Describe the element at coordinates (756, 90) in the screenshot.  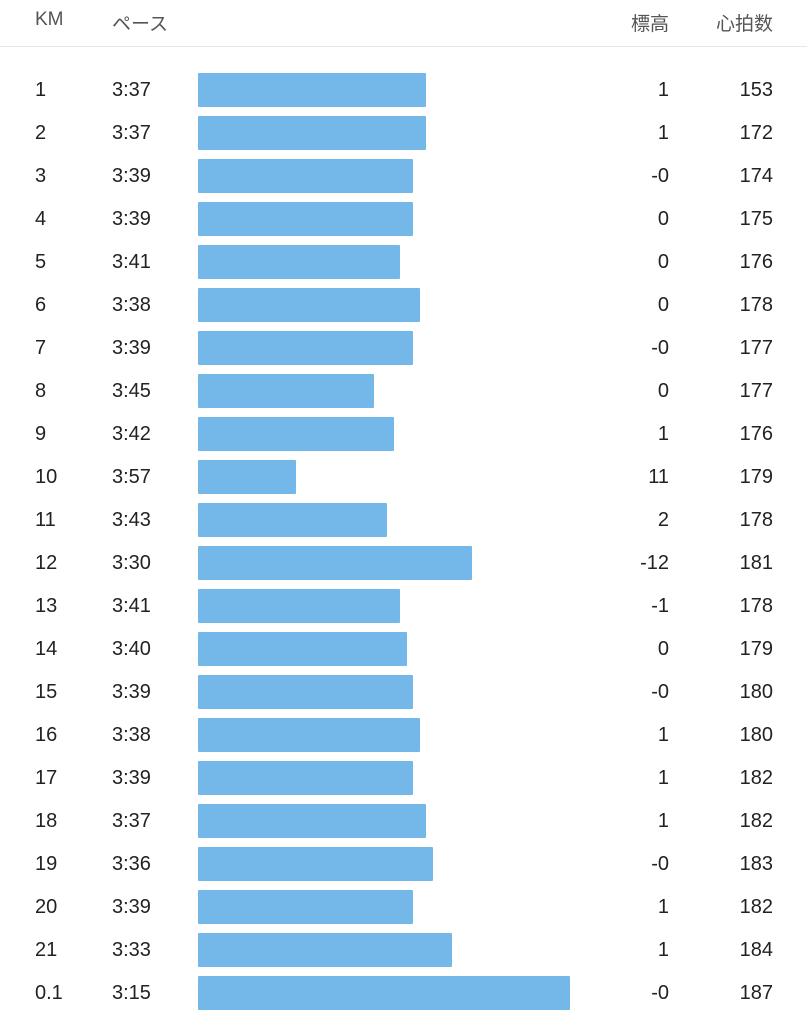
I see `split-heart-rate: 153` at that location.